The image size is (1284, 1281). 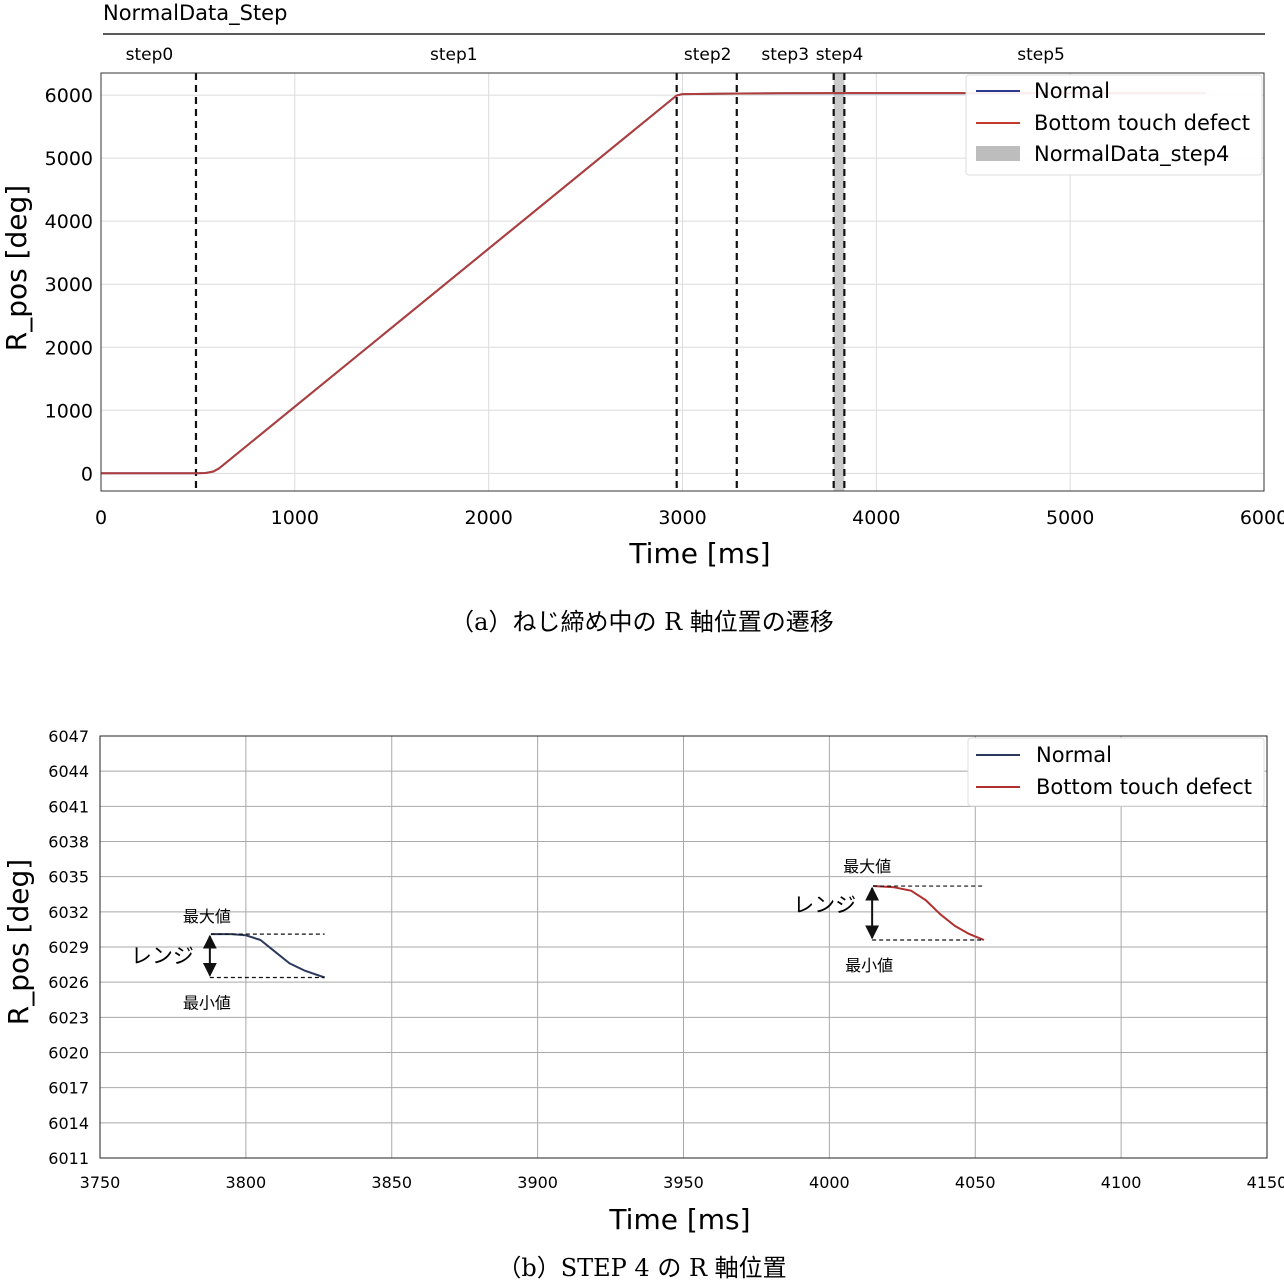 I want to click on chart-b-ylabel: R_pos [deg], so click(x=18, y=942).